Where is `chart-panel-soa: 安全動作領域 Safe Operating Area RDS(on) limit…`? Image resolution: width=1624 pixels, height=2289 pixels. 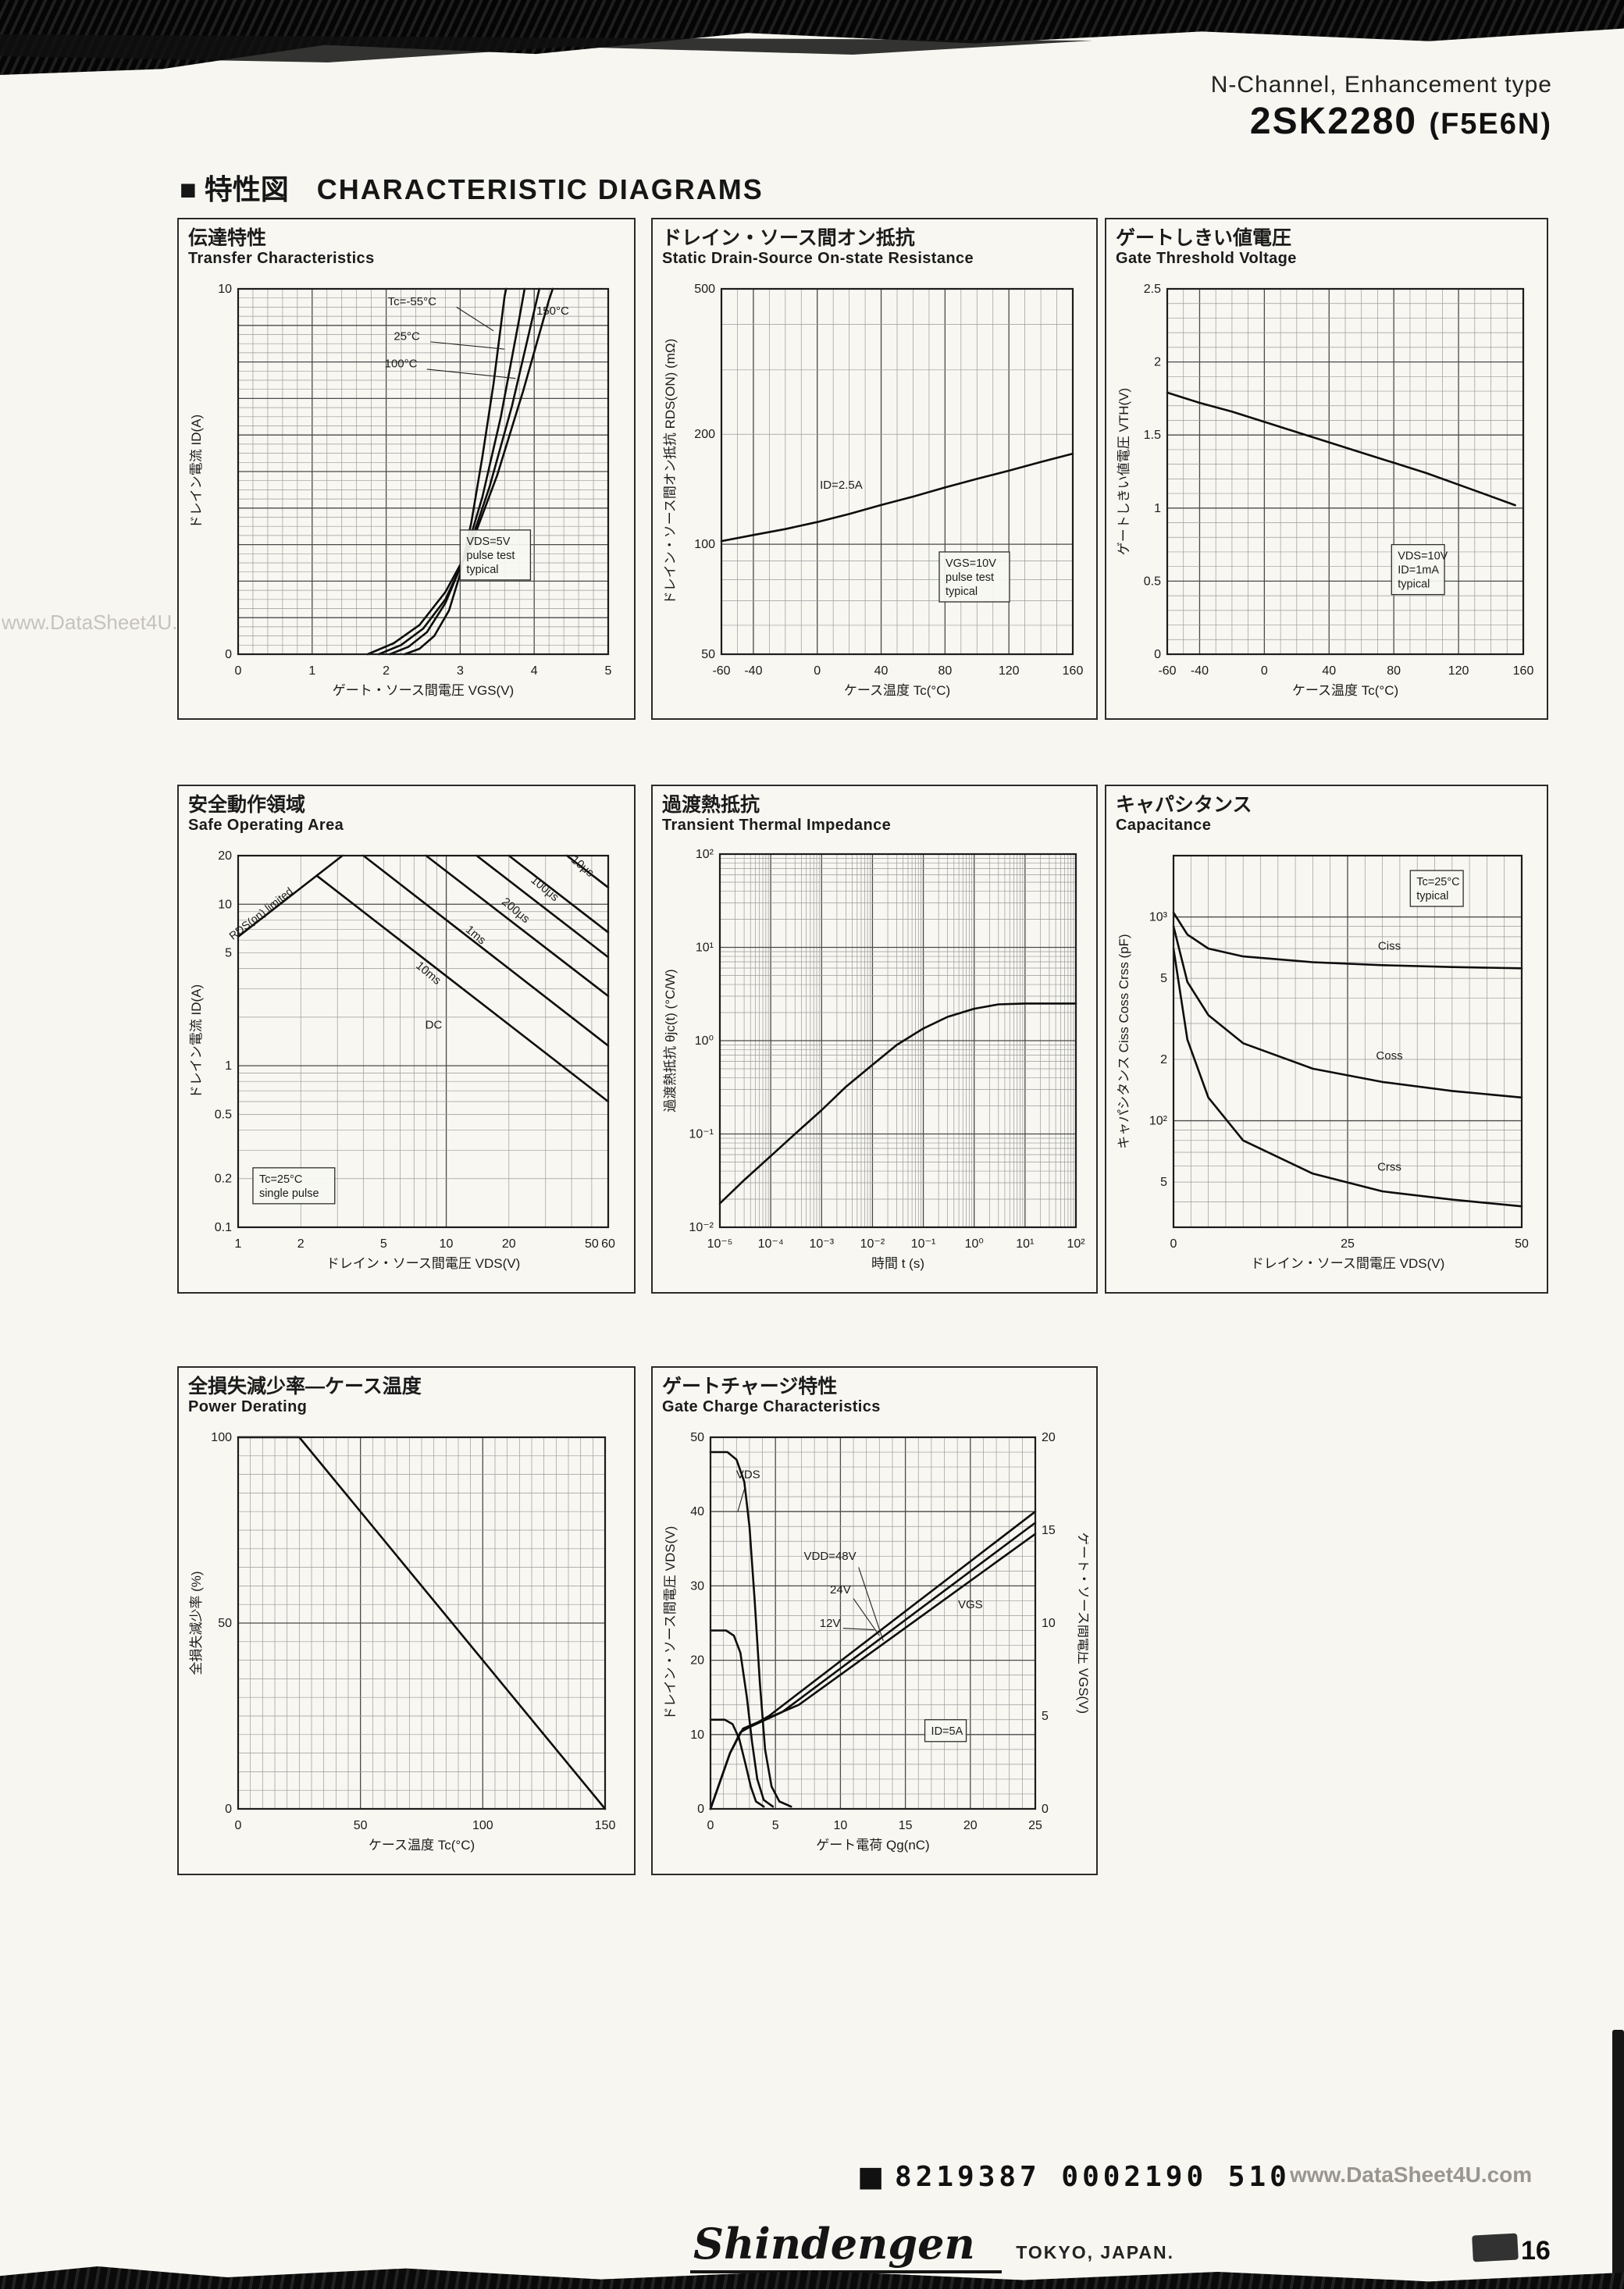 chart-panel-soa: 安全動作領域 Safe Operating Area RDS(on) limit… is located at coordinates (406, 1040).